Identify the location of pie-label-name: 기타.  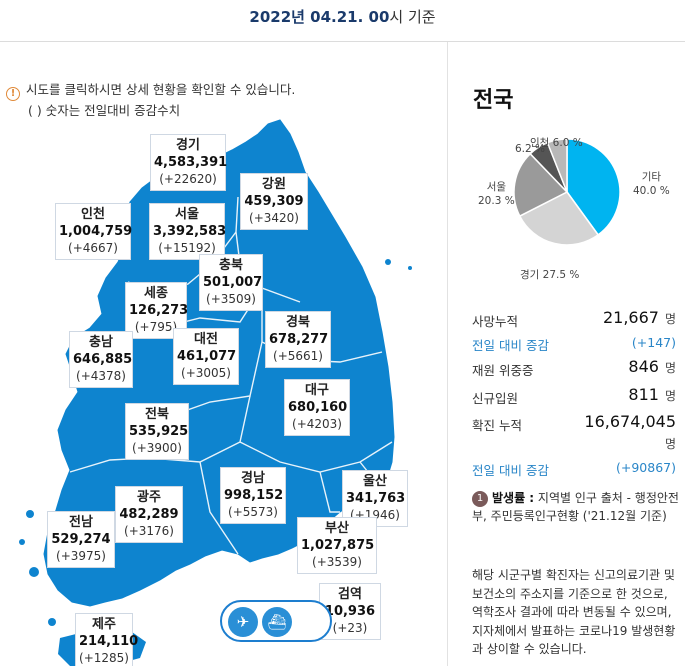
(651, 177).